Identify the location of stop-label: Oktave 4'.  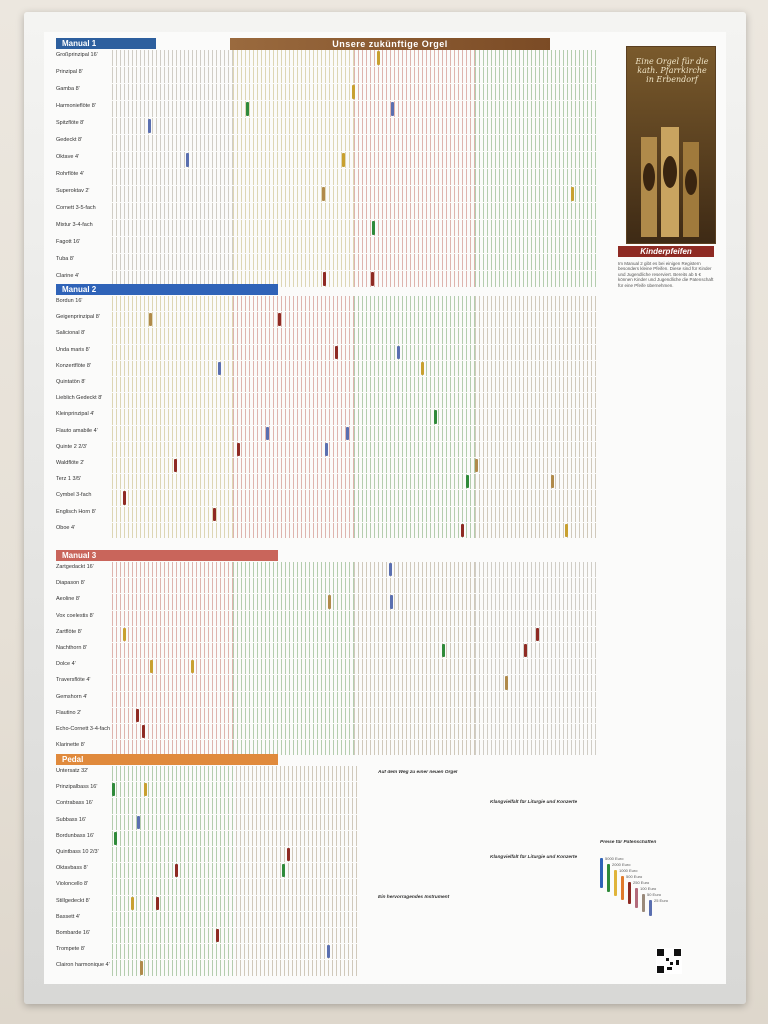
(68, 157).